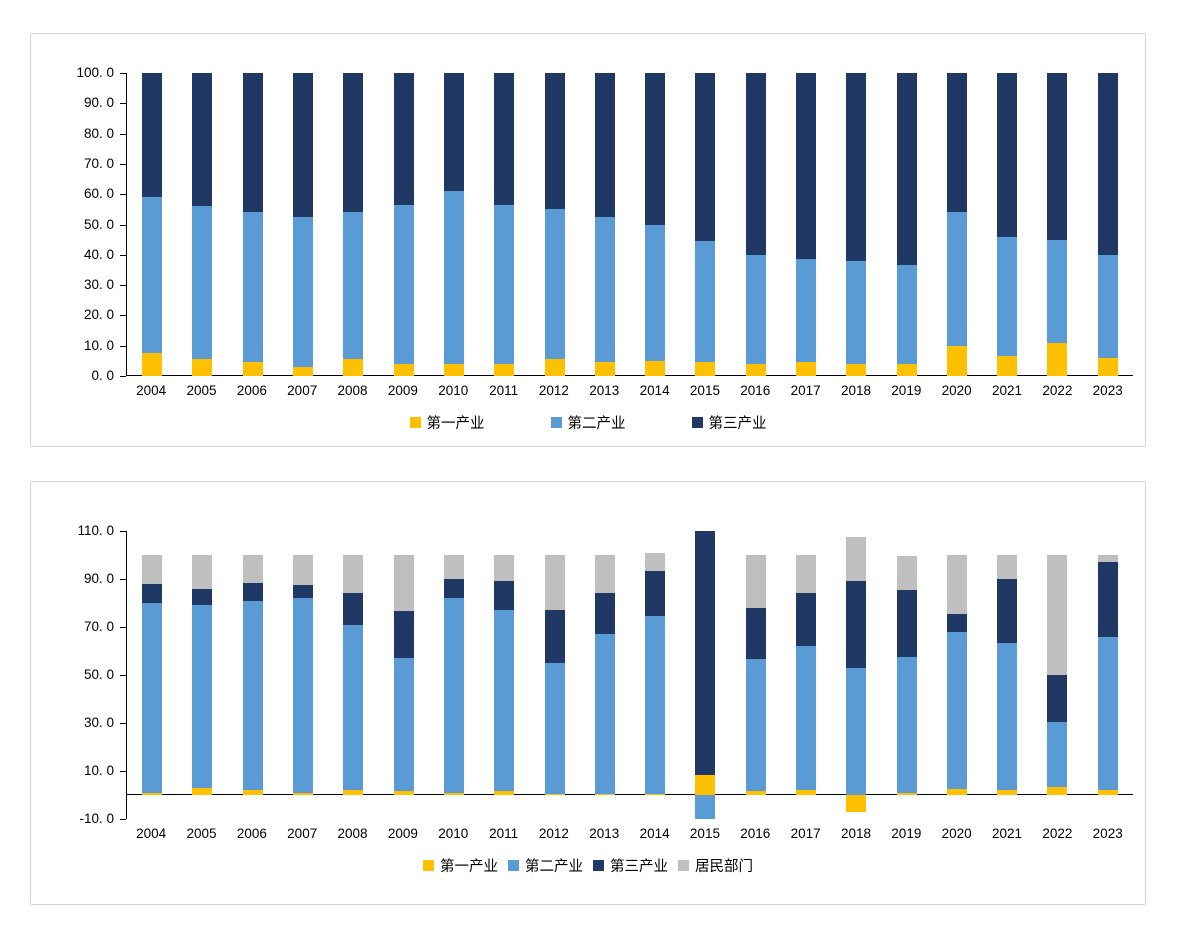  I want to click on x-axis-label: 2007, so click(302, 390).